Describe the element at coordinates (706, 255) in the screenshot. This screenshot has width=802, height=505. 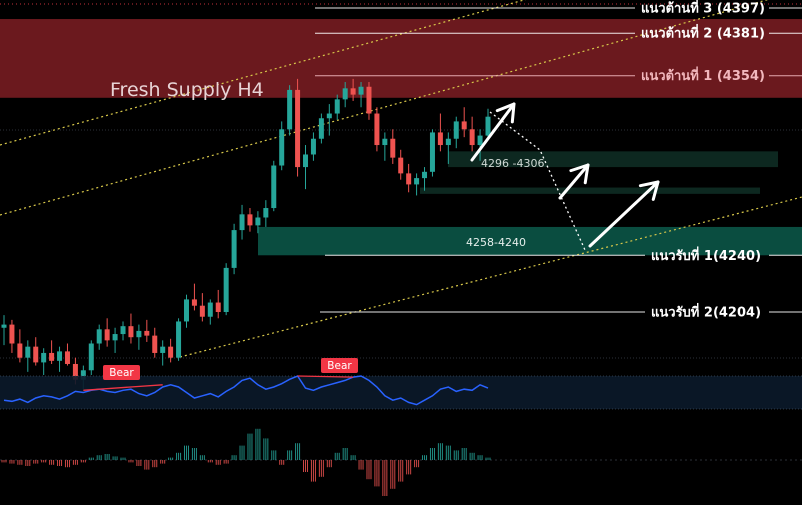
I see `level-label-4: แนวรับที่ 1(4240)` at that location.